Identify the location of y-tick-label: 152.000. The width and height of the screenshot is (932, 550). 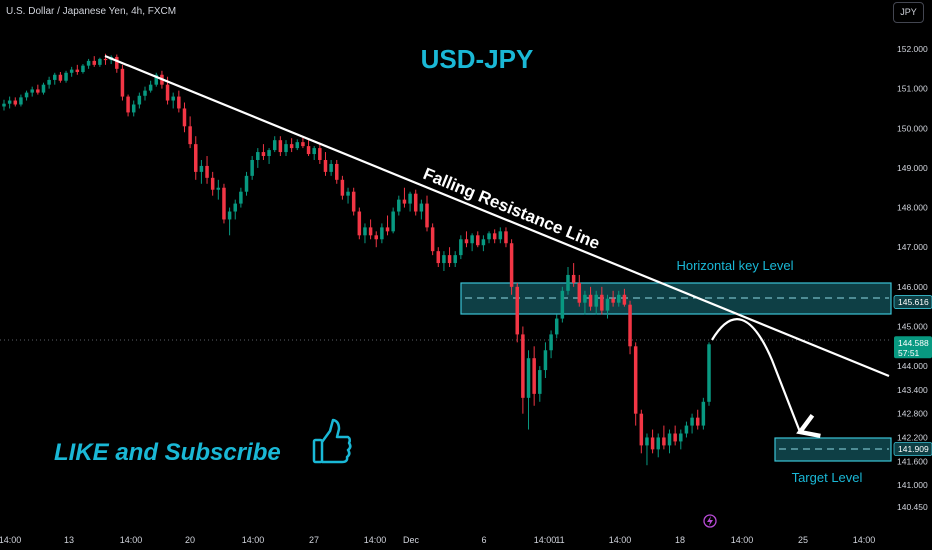
(912, 49).